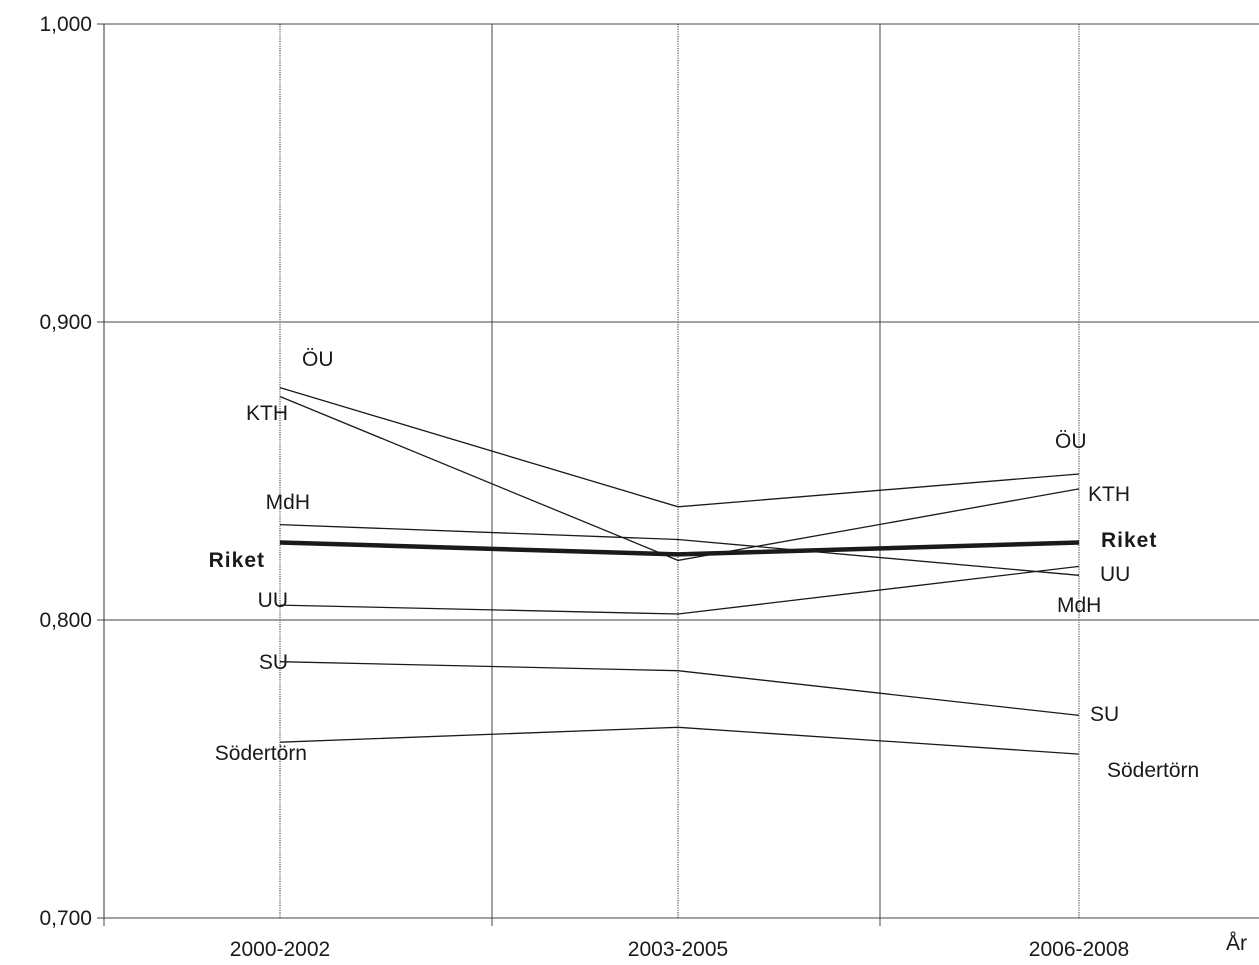  I want to click on y-tick-label: 0,900, so click(65, 322).